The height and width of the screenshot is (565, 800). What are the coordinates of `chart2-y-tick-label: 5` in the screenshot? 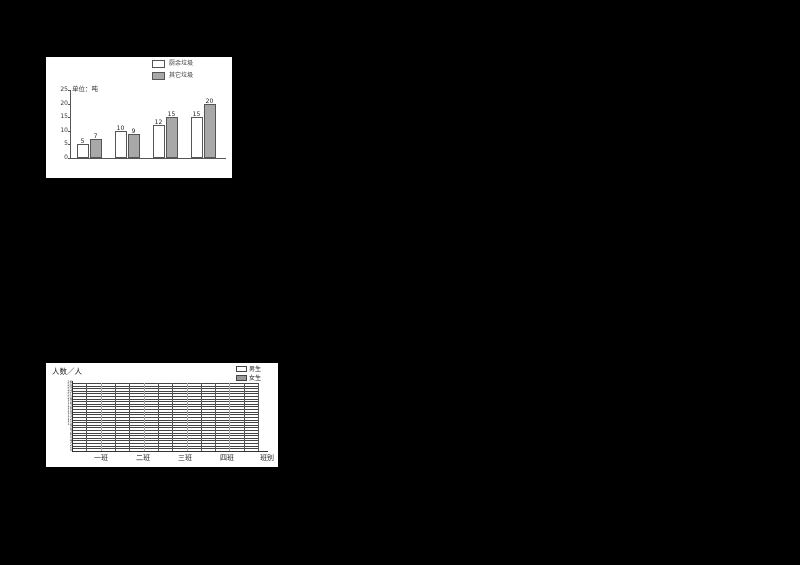 It's located at (70, 436).